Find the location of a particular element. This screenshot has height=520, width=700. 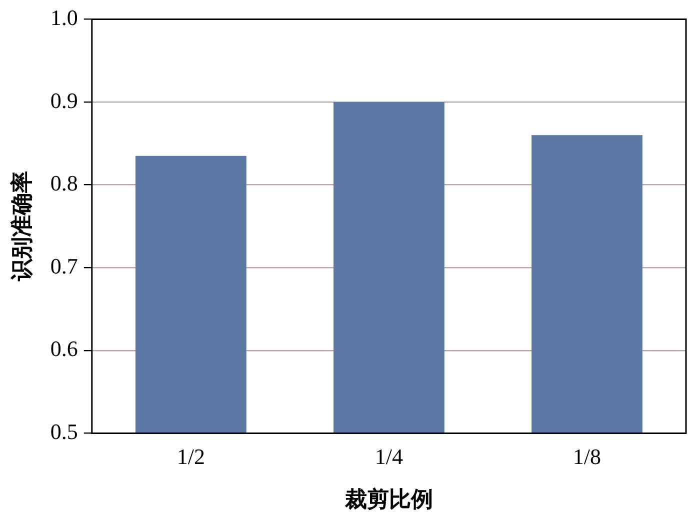

x-tick-label: 1/8 is located at coordinates (587, 457).